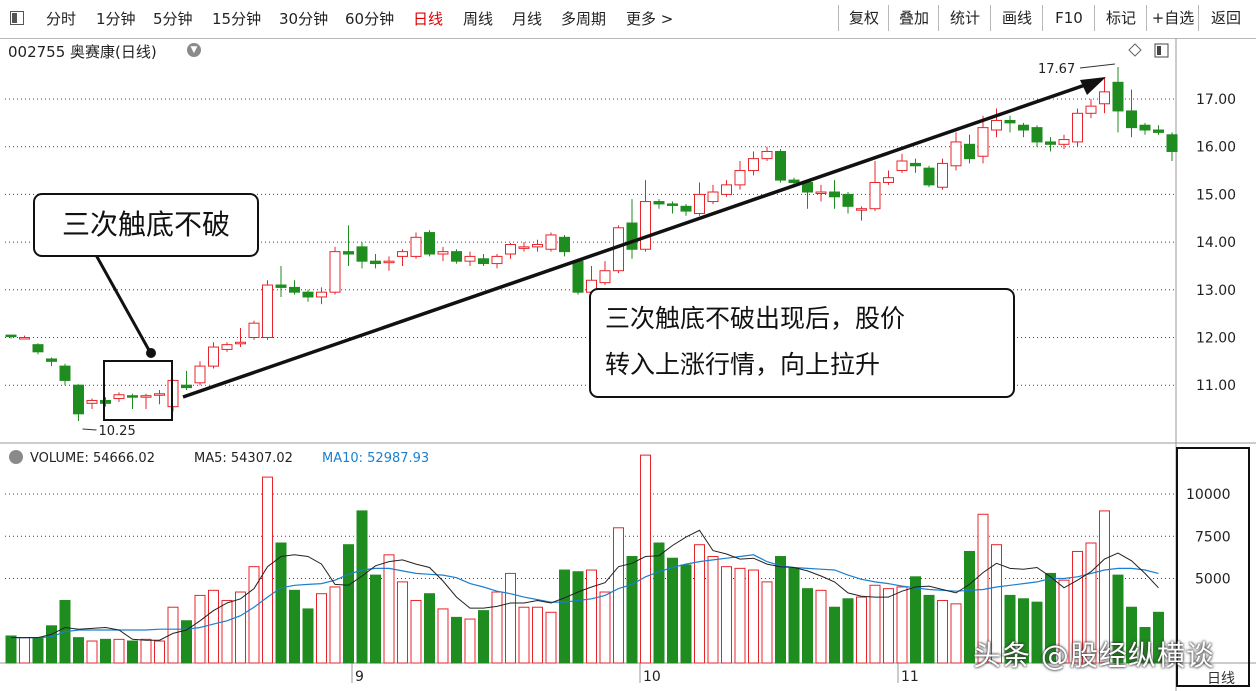  Describe the element at coordinates (650, 19) in the screenshot. I see `more-periods-button: 更多 >` at that location.